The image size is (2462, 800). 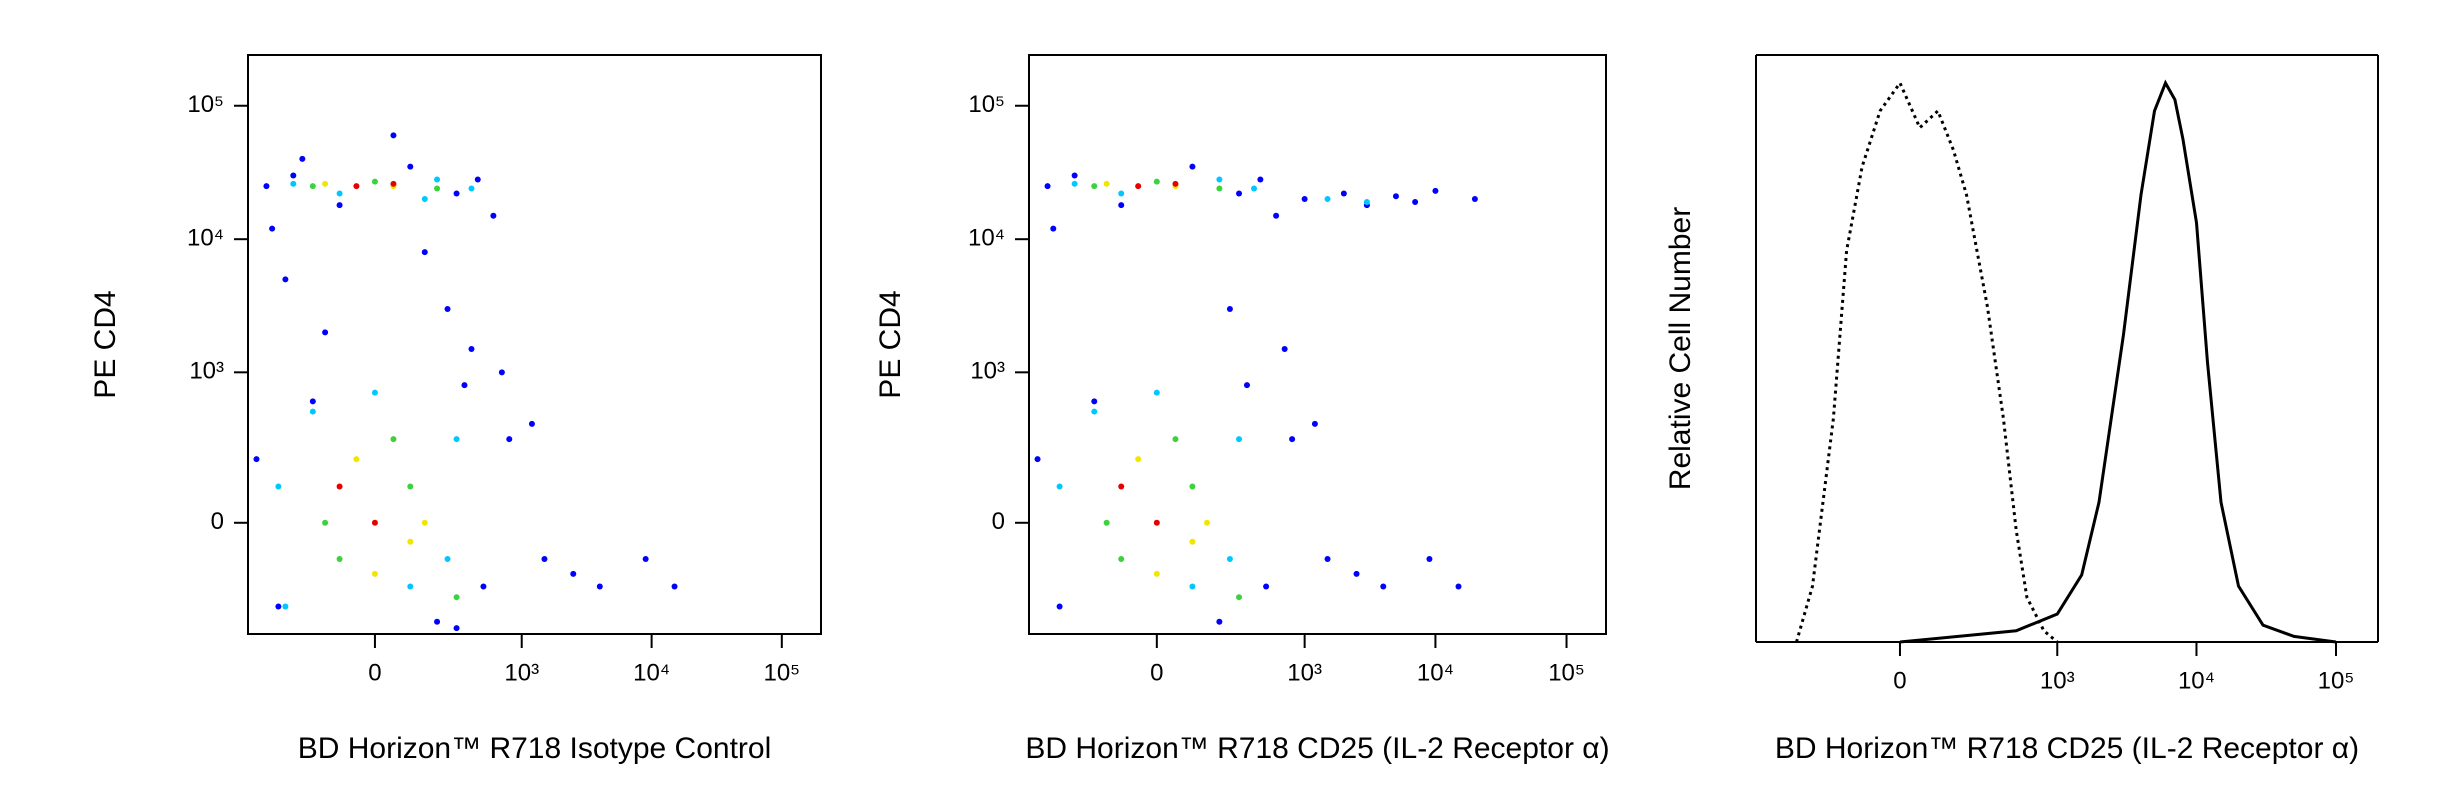 I want to click on y-tick-label: 10³, so click(x=206, y=371).